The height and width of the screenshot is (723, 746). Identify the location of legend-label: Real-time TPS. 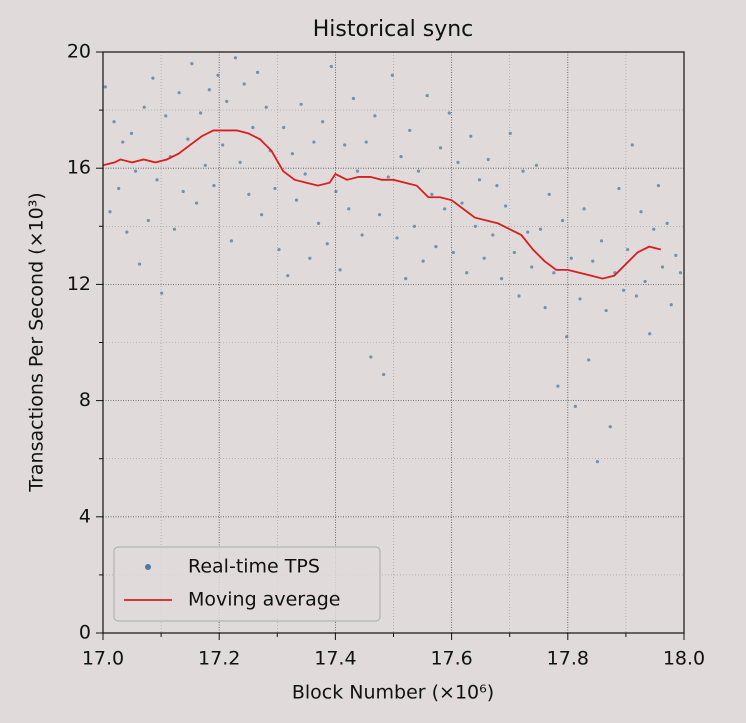
(254, 567).